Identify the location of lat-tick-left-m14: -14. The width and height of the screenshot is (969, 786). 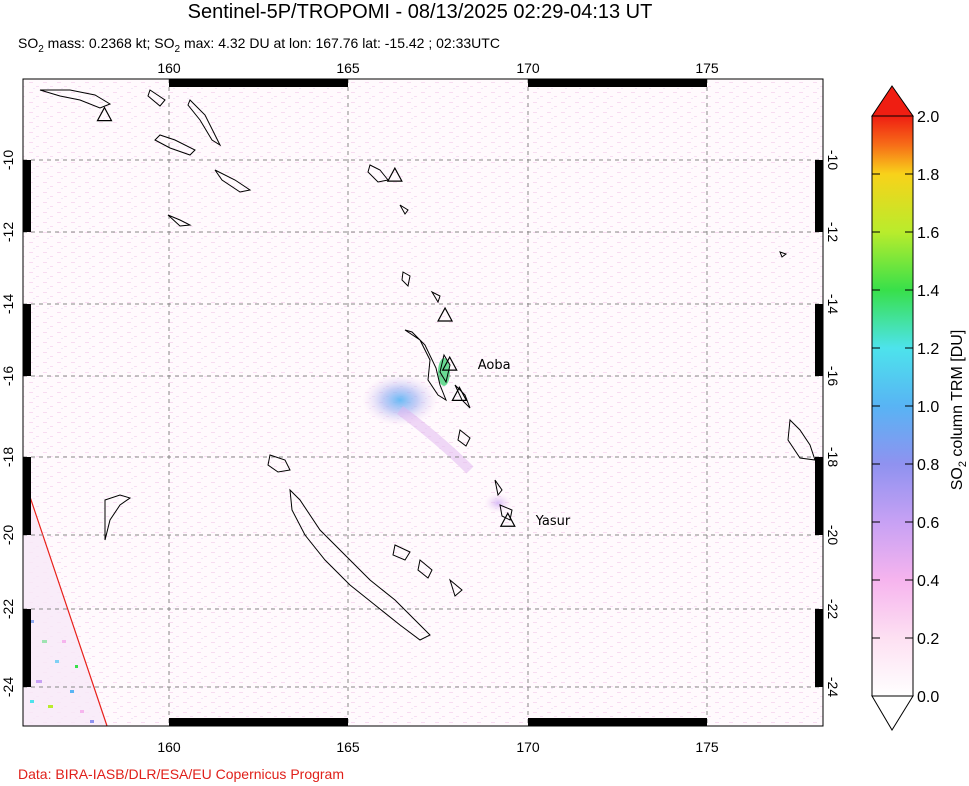
(8, 304).